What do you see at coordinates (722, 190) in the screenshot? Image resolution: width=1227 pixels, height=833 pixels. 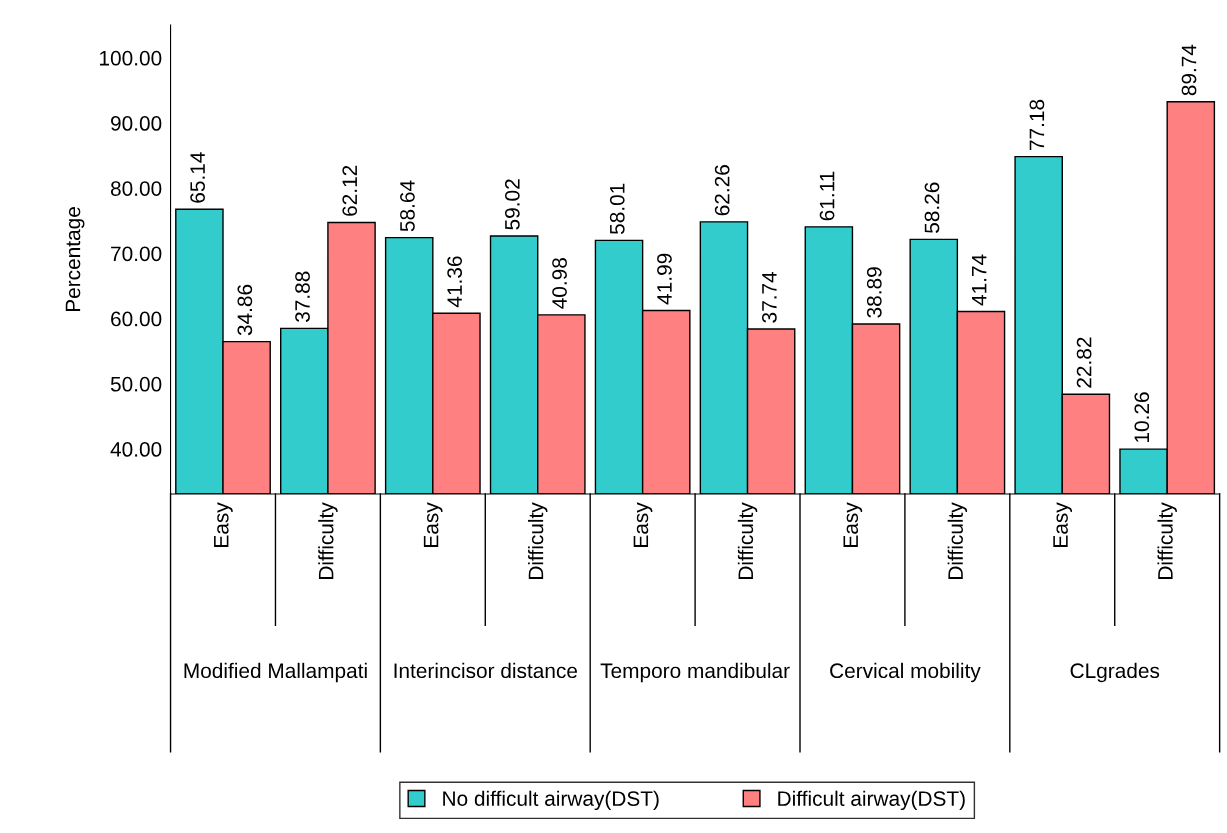 I see `data-label: 62.26` at bounding box center [722, 190].